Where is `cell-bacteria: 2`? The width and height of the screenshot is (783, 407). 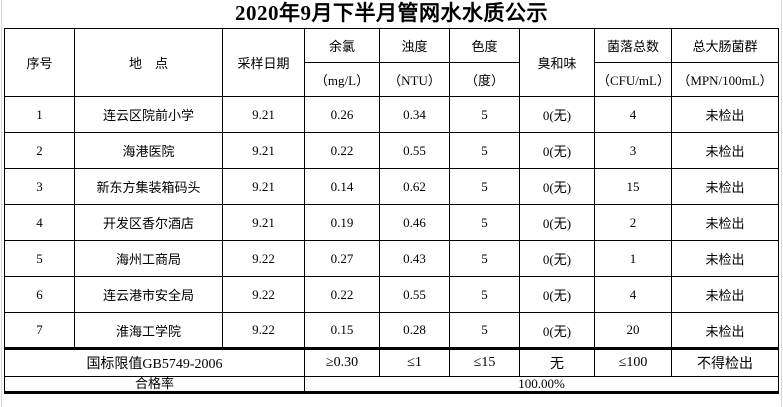 cell-bacteria: 2 is located at coordinates (633, 222).